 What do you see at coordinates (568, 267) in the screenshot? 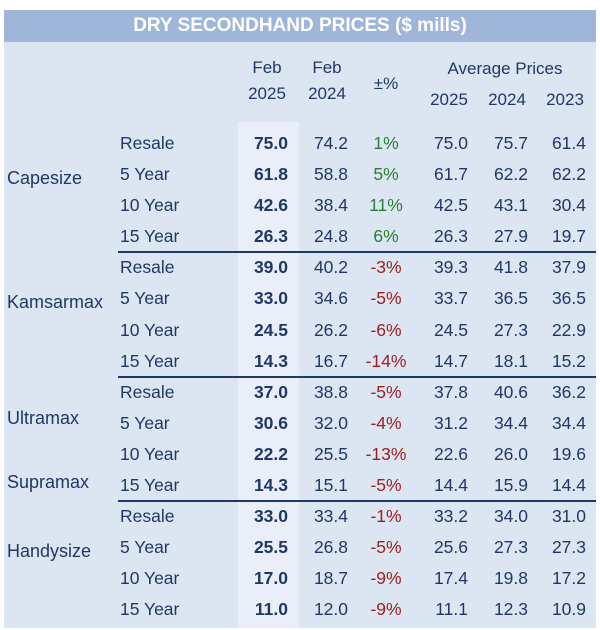
I see `value-avg-2023: 37.9` at bounding box center [568, 267].